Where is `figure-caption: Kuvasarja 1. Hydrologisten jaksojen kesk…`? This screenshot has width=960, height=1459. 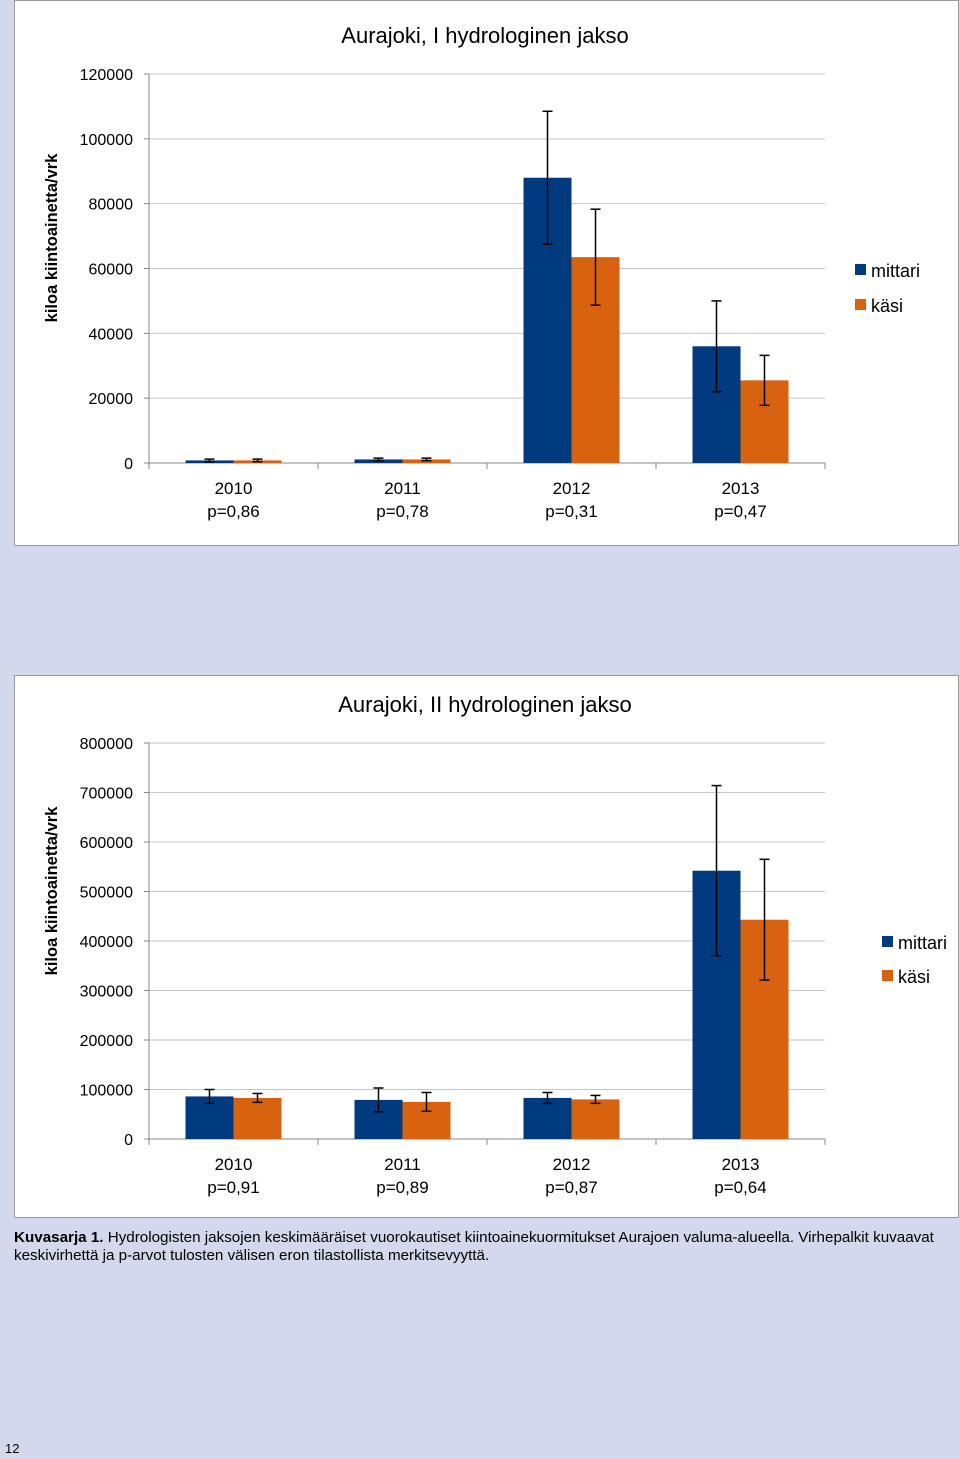 figure-caption: Kuvasarja 1. Hydrologisten jaksojen kesk… is located at coordinates (484, 1247).